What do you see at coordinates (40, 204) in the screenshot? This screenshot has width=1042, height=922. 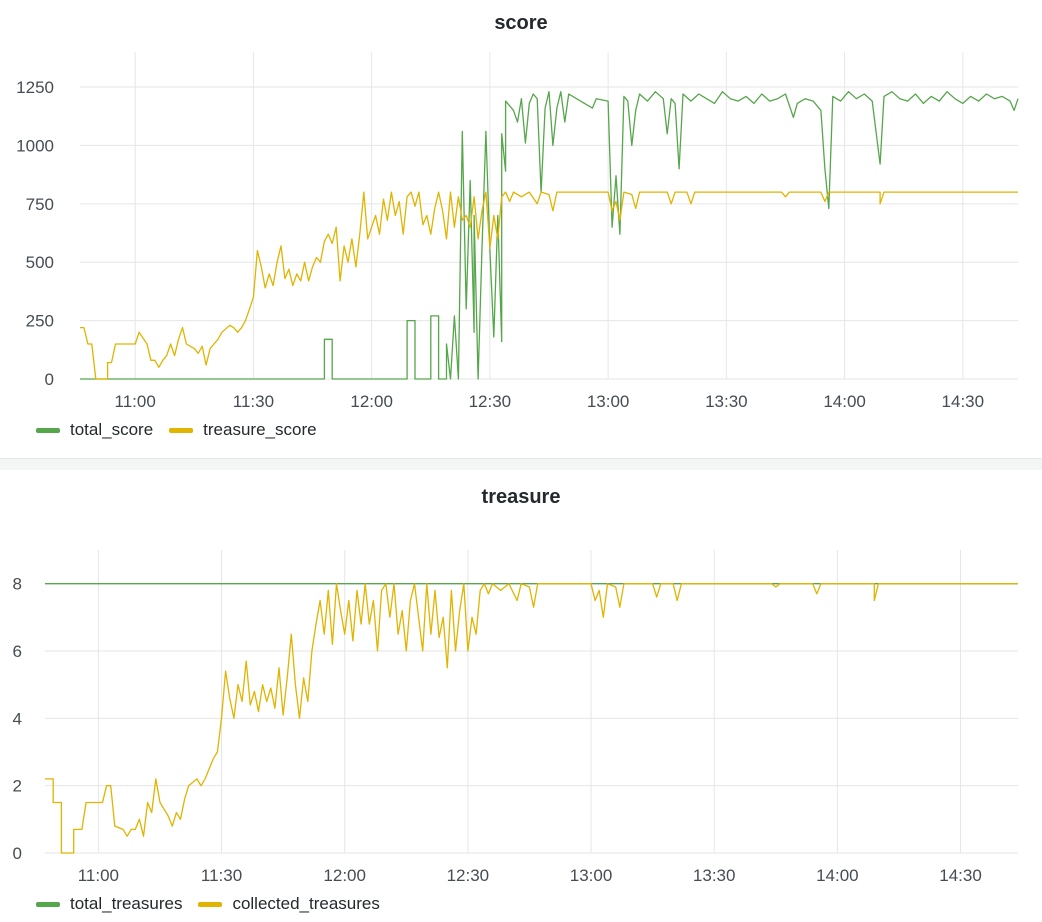 I see `y-tick-label: 750` at bounding box center [40, 204].